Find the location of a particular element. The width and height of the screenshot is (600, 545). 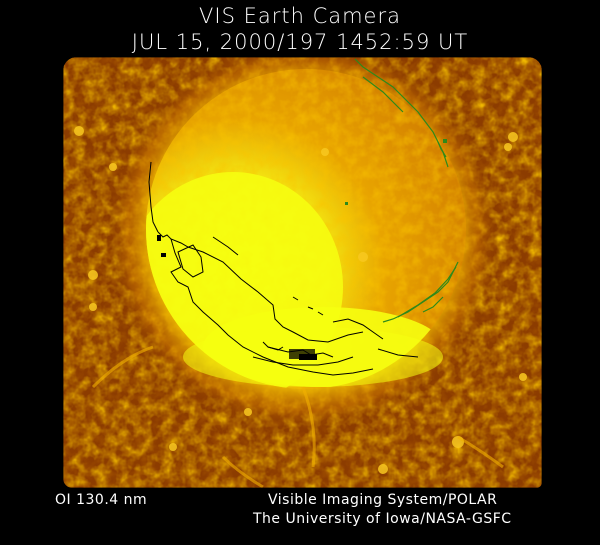

wavelength-label: OI 130.4 nm is located at coordinates (101, 500).